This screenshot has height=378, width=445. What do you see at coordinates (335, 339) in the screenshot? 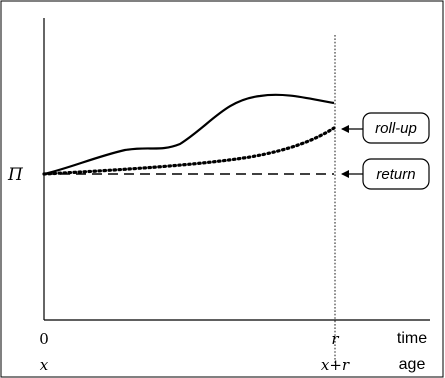
I see `time-end-label: r` at bounding box center [335, 339].